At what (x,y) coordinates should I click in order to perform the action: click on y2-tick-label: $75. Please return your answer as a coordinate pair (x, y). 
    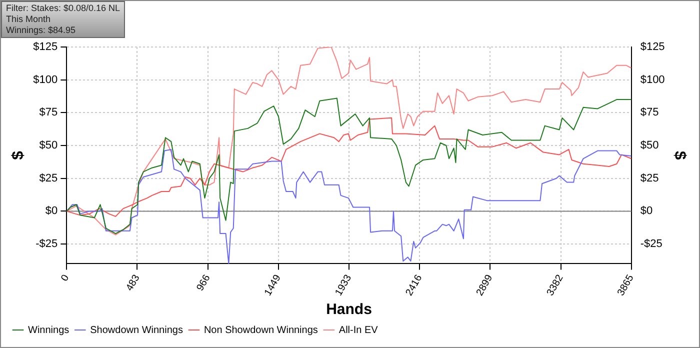
    Looking at the image, I should click on (649, 112).